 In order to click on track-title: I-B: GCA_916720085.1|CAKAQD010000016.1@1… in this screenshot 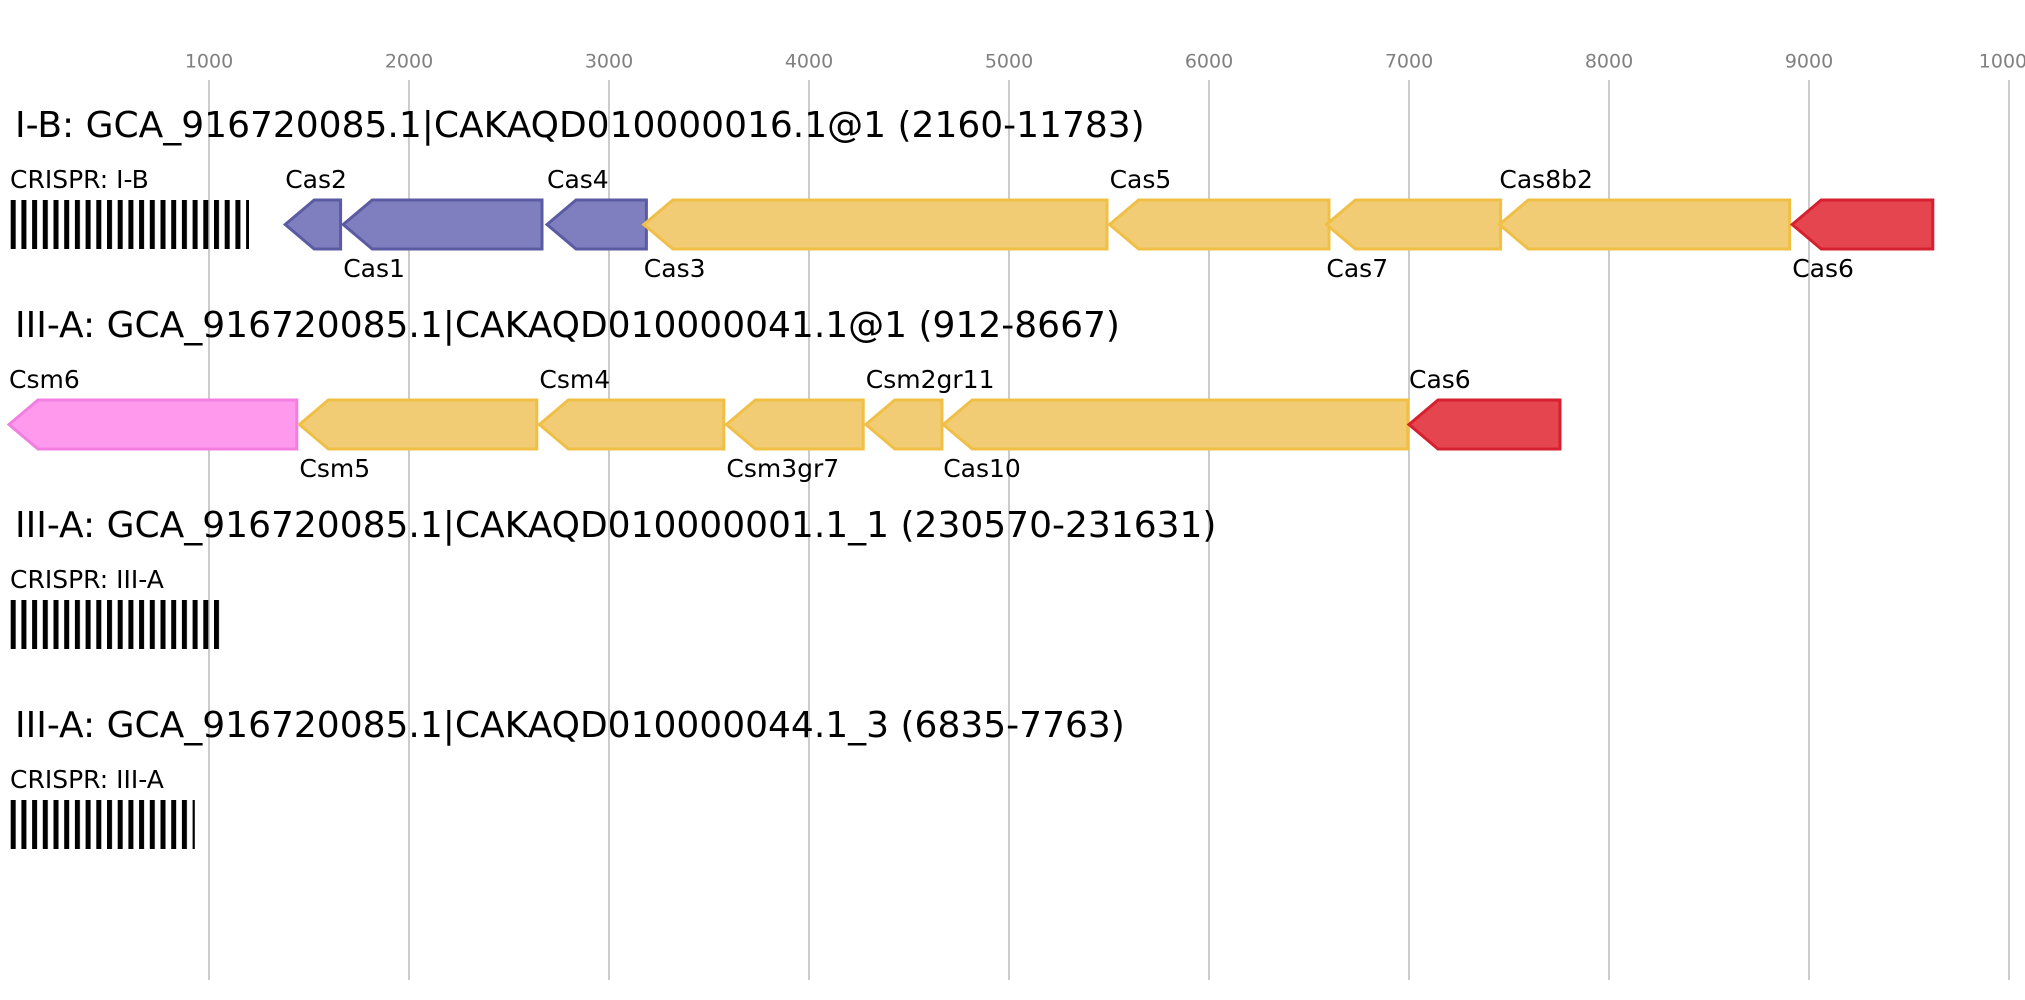, I will do `click(580, 125)`.